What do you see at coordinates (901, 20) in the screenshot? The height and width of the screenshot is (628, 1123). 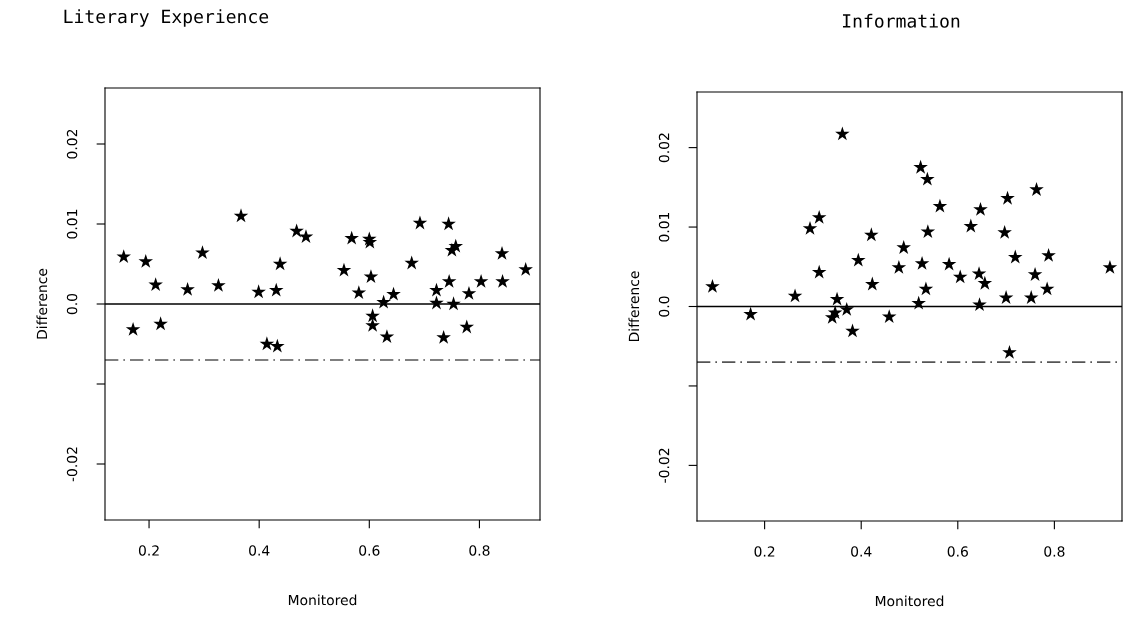 I see `chart-title: Information` at bounding box center [901, 20].